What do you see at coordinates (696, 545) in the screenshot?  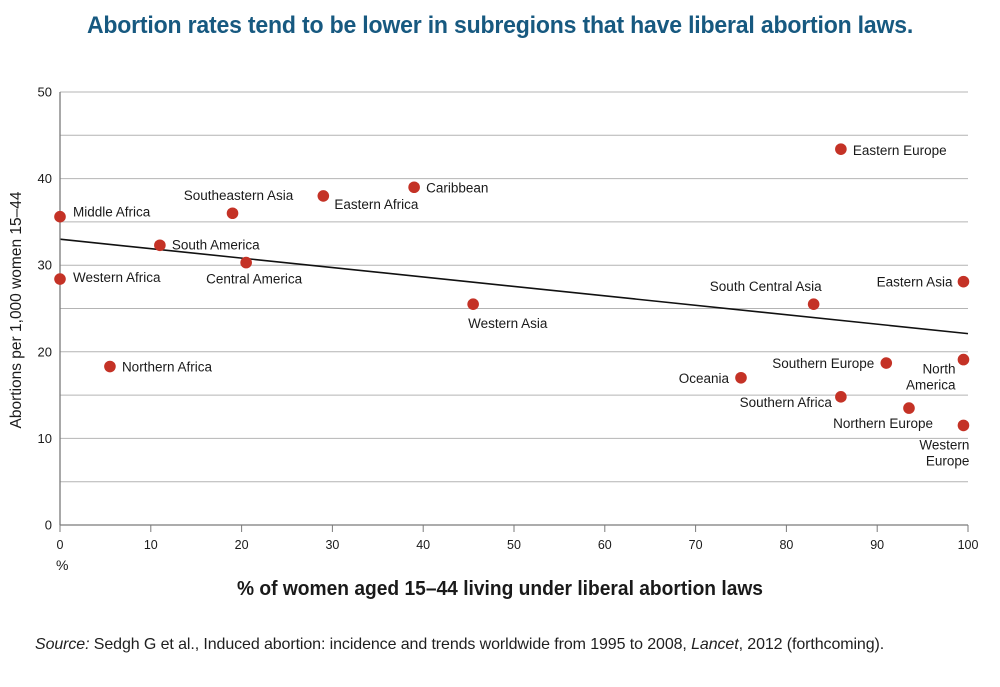 I see `x-tick-label: 70` at bounding box center [696, 545].